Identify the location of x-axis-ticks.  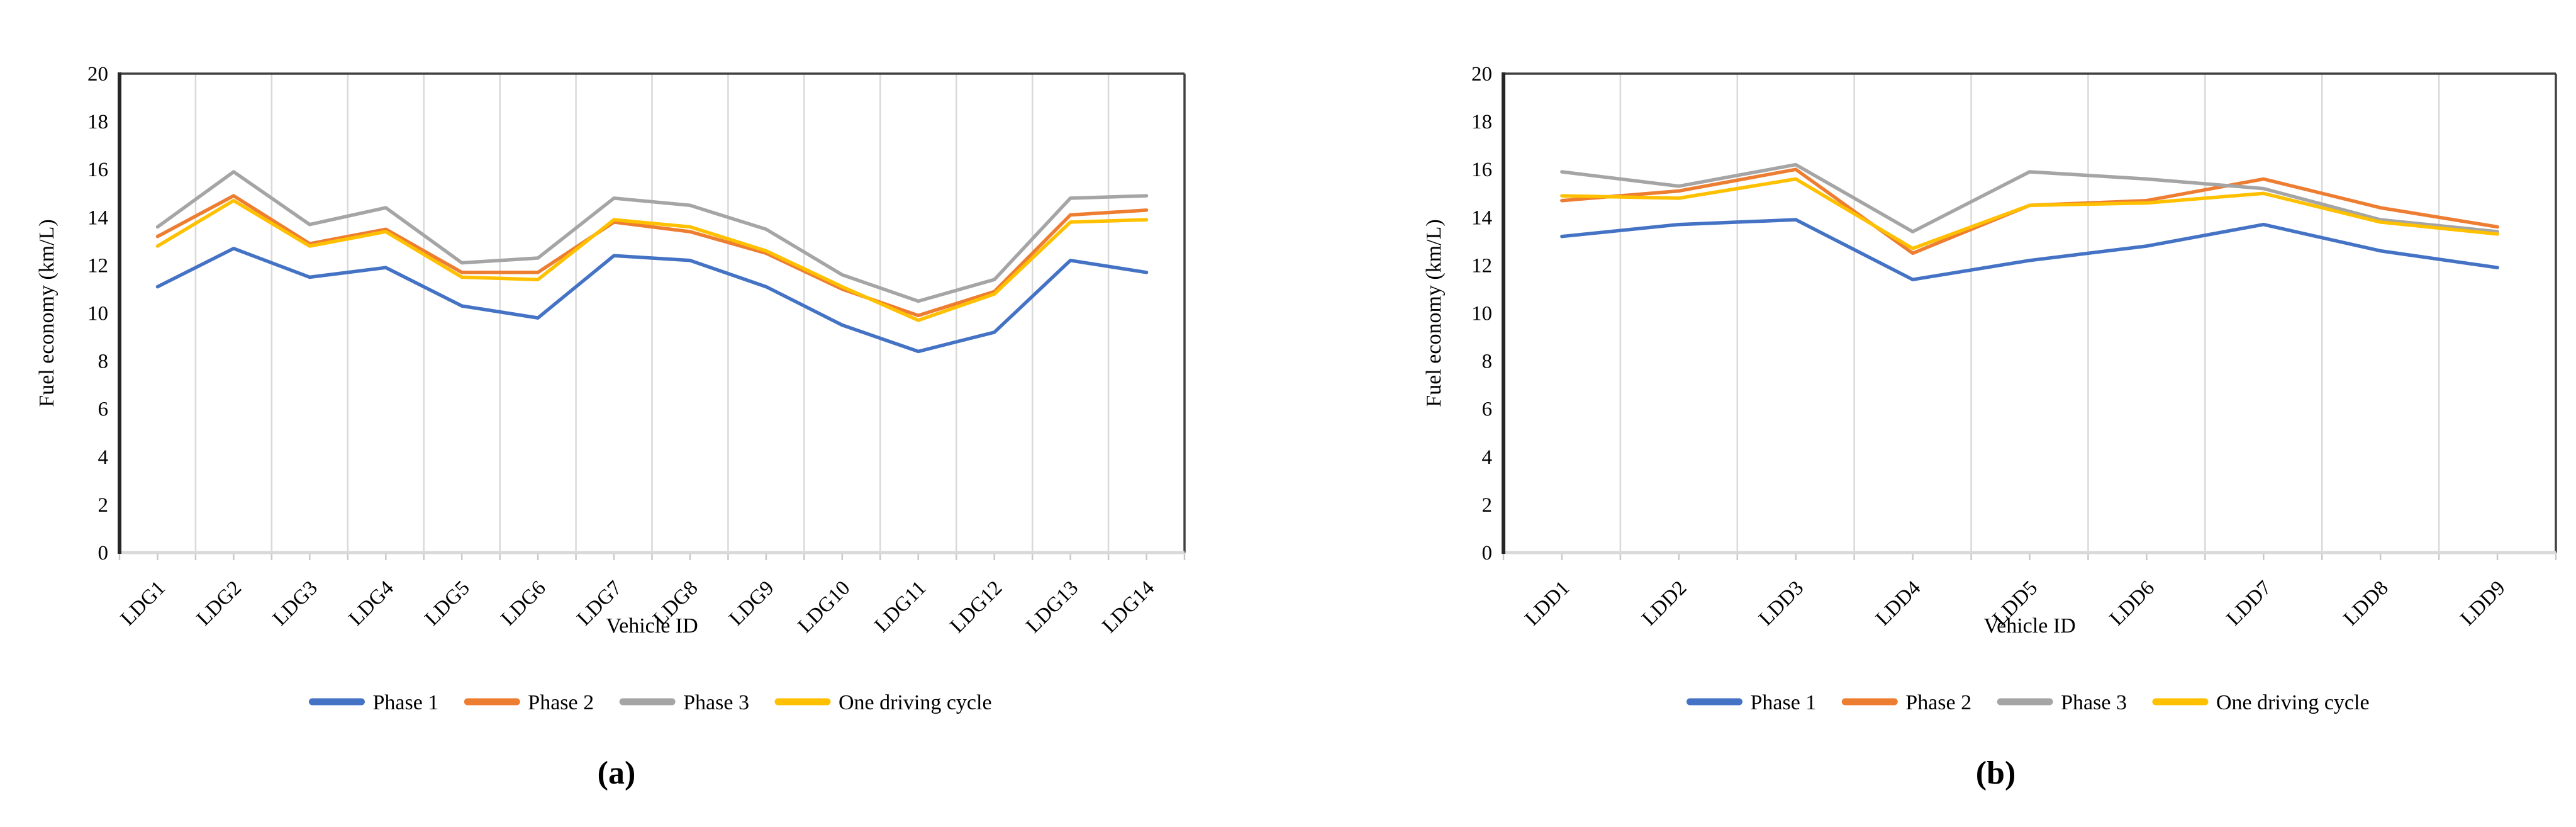
(652, 557).